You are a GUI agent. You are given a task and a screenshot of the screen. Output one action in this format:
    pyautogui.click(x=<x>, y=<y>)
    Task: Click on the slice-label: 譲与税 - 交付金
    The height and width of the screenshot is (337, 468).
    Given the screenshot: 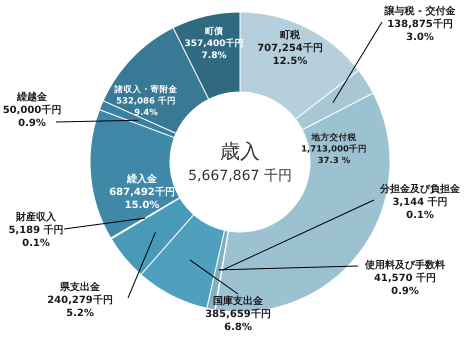 What is the action you would take?
    pyautogui.click(x=420, y=11)
    